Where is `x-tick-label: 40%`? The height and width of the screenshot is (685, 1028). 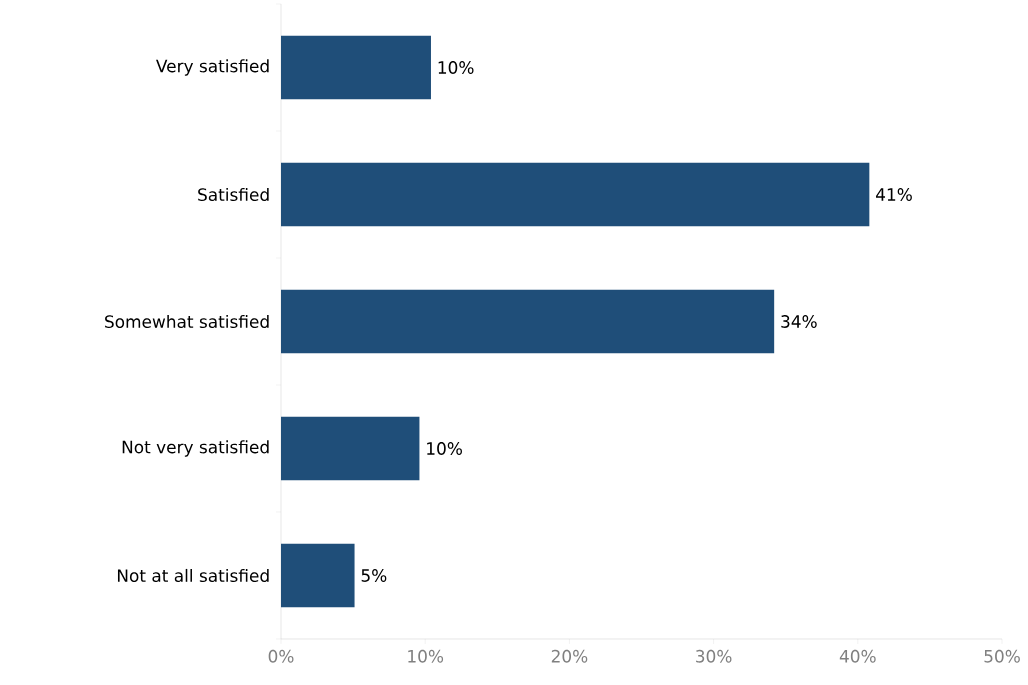
x-tick-label: 40% is located at coordinates (857, 656).